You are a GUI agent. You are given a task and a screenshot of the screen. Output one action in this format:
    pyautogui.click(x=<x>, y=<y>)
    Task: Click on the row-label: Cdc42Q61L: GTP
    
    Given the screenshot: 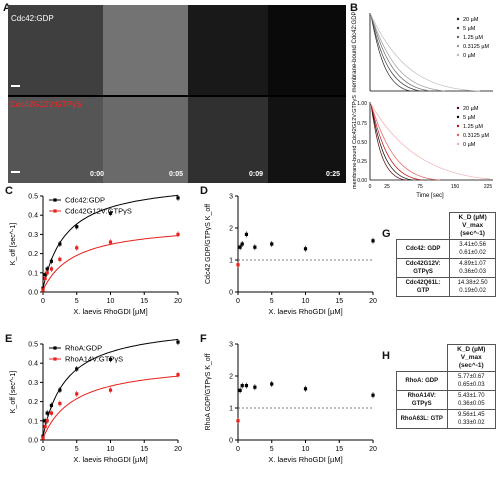 What is the action you would take?
    pyautogui.click(x=423, y=287)
    